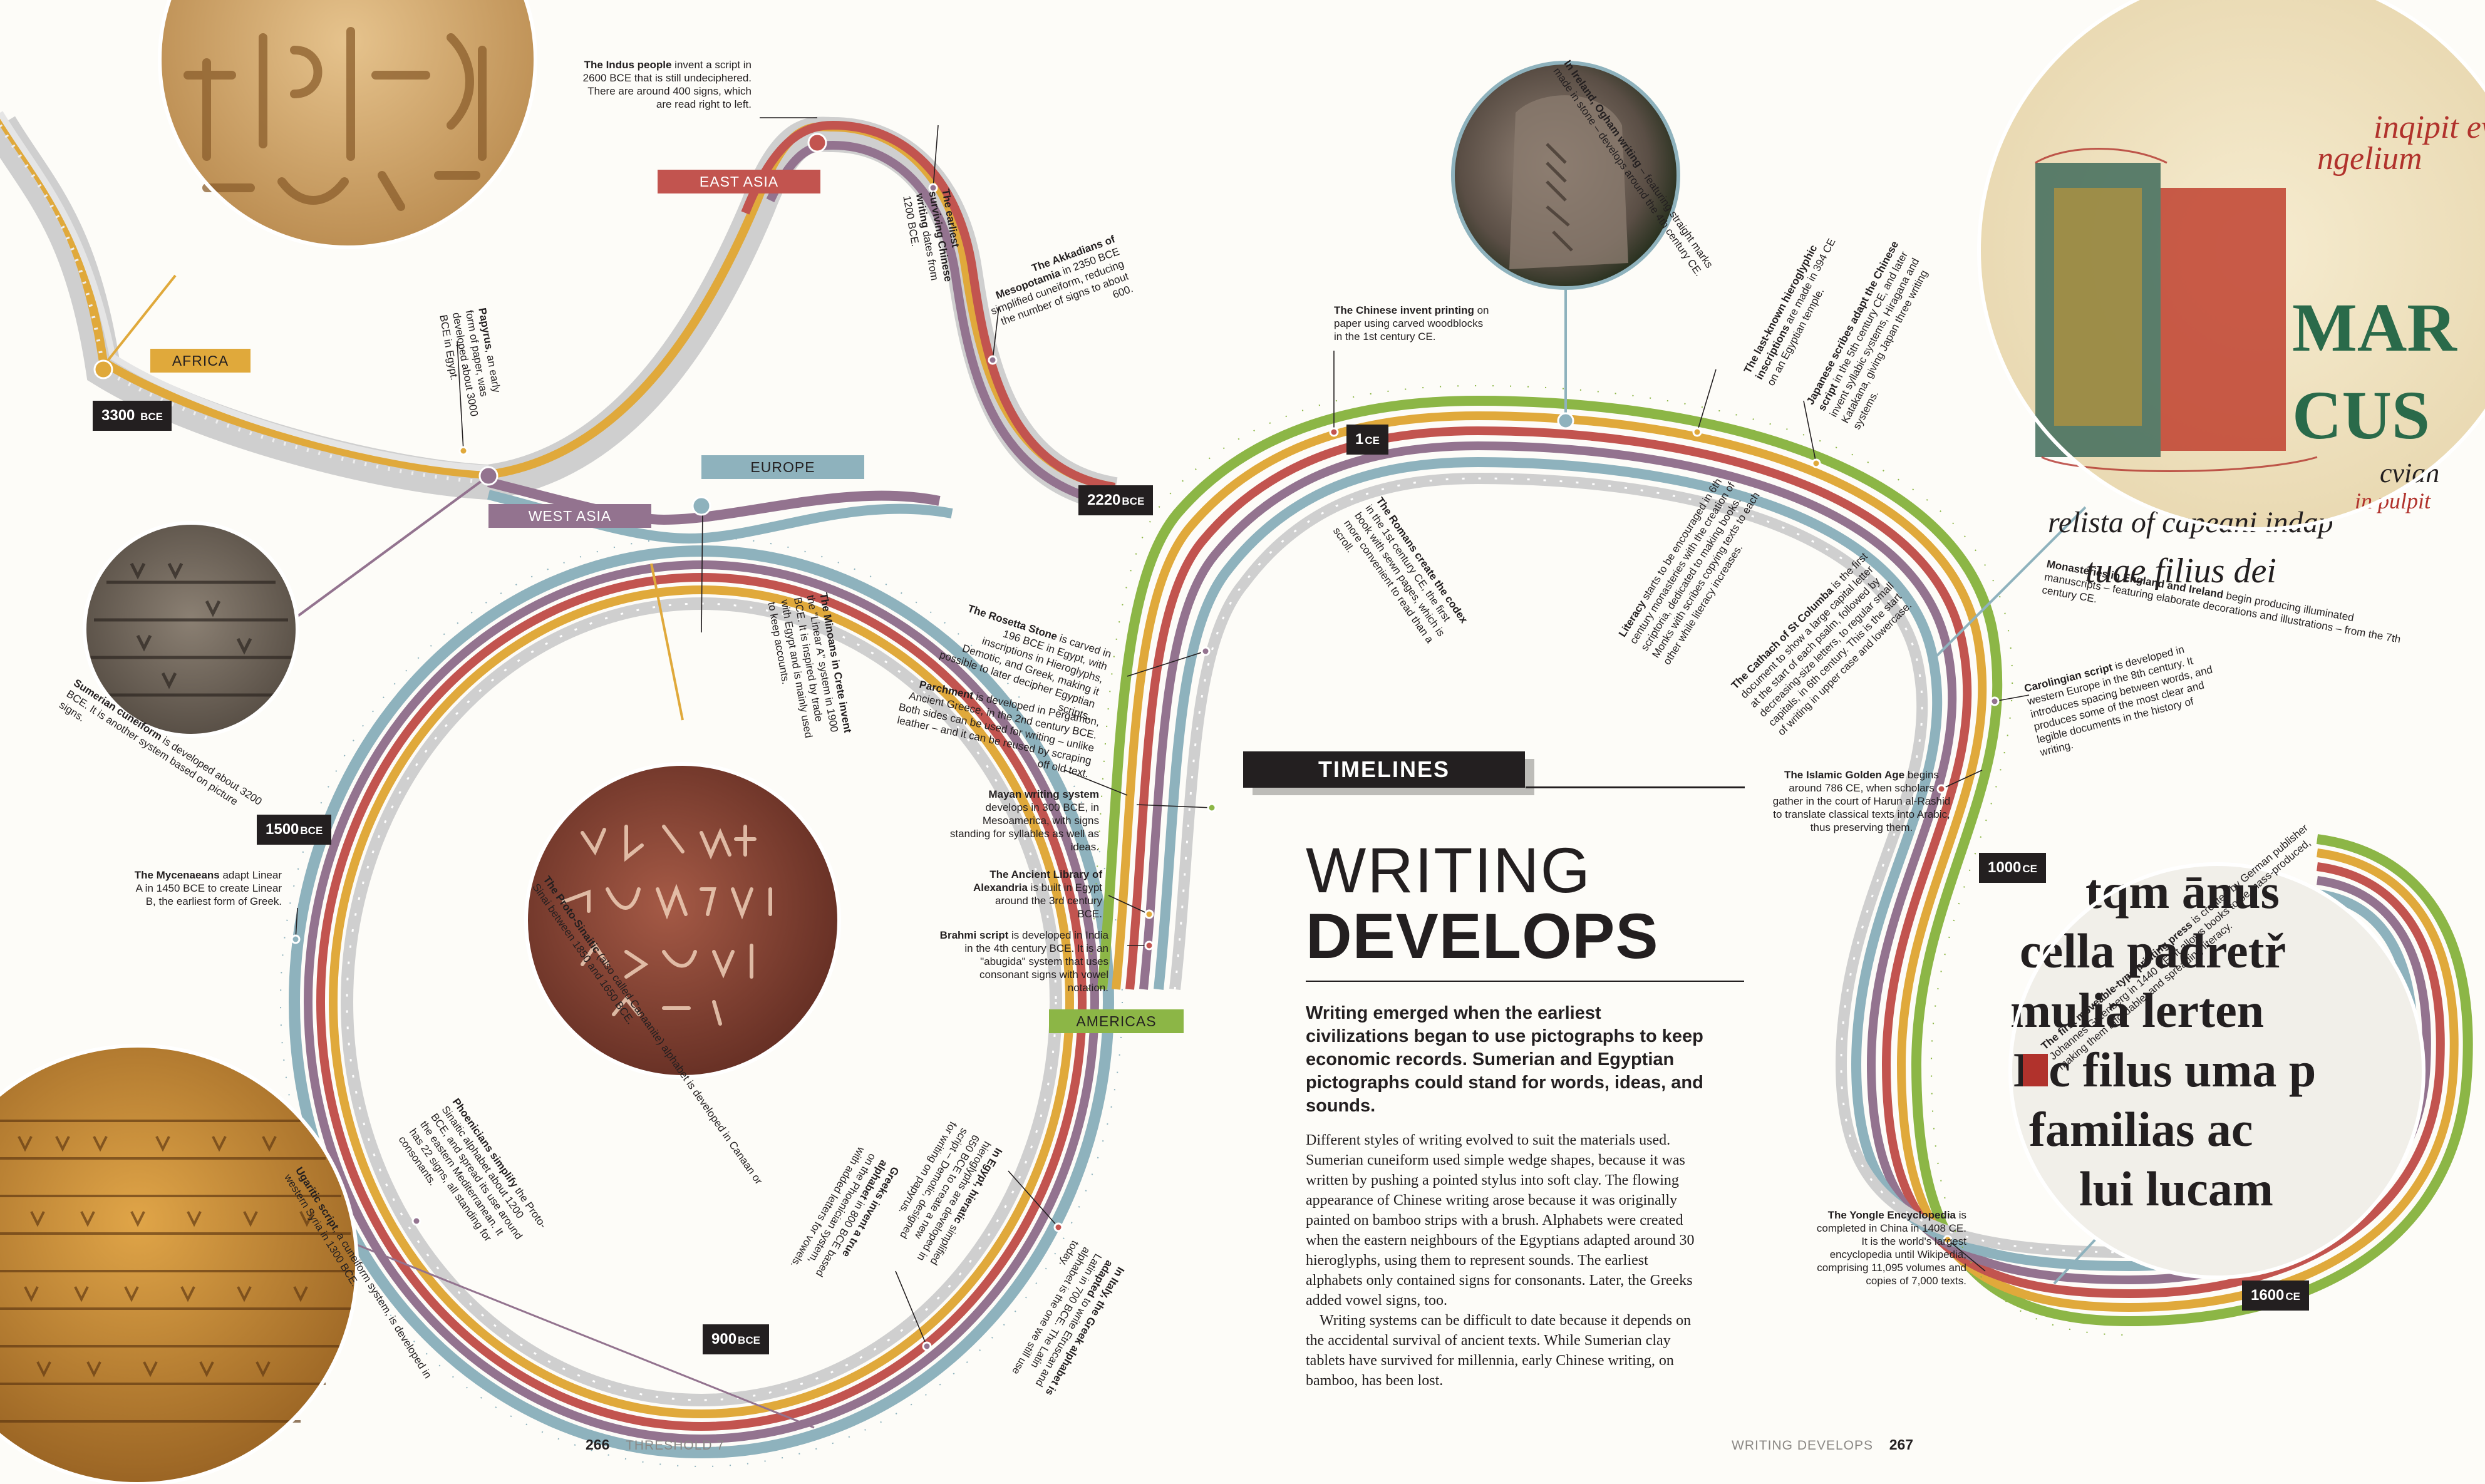 The image size is (2485, 1484). What do you see at coordinates (2005, 867) in the screenshot?
I see `date-1000-num: 1000` at bounding box center [2005, 867].